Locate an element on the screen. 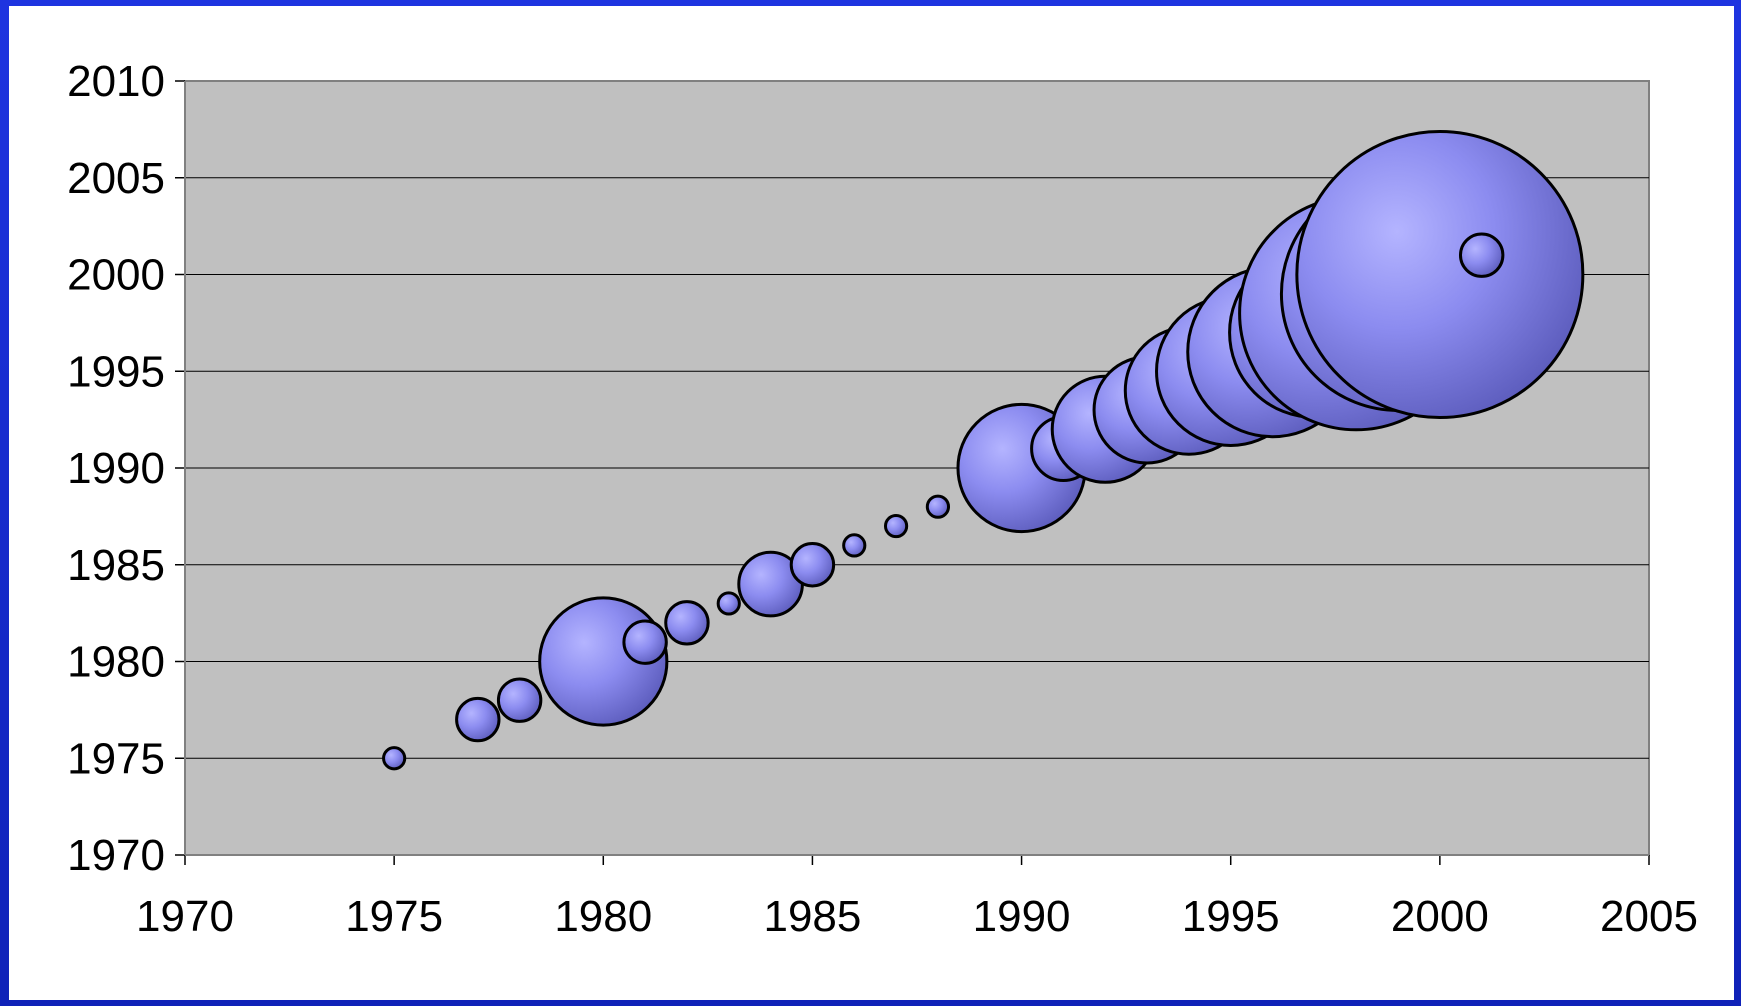 The image size is (1741, 1006). x-tick-label: 1970 is located at coordinates (185, 916).